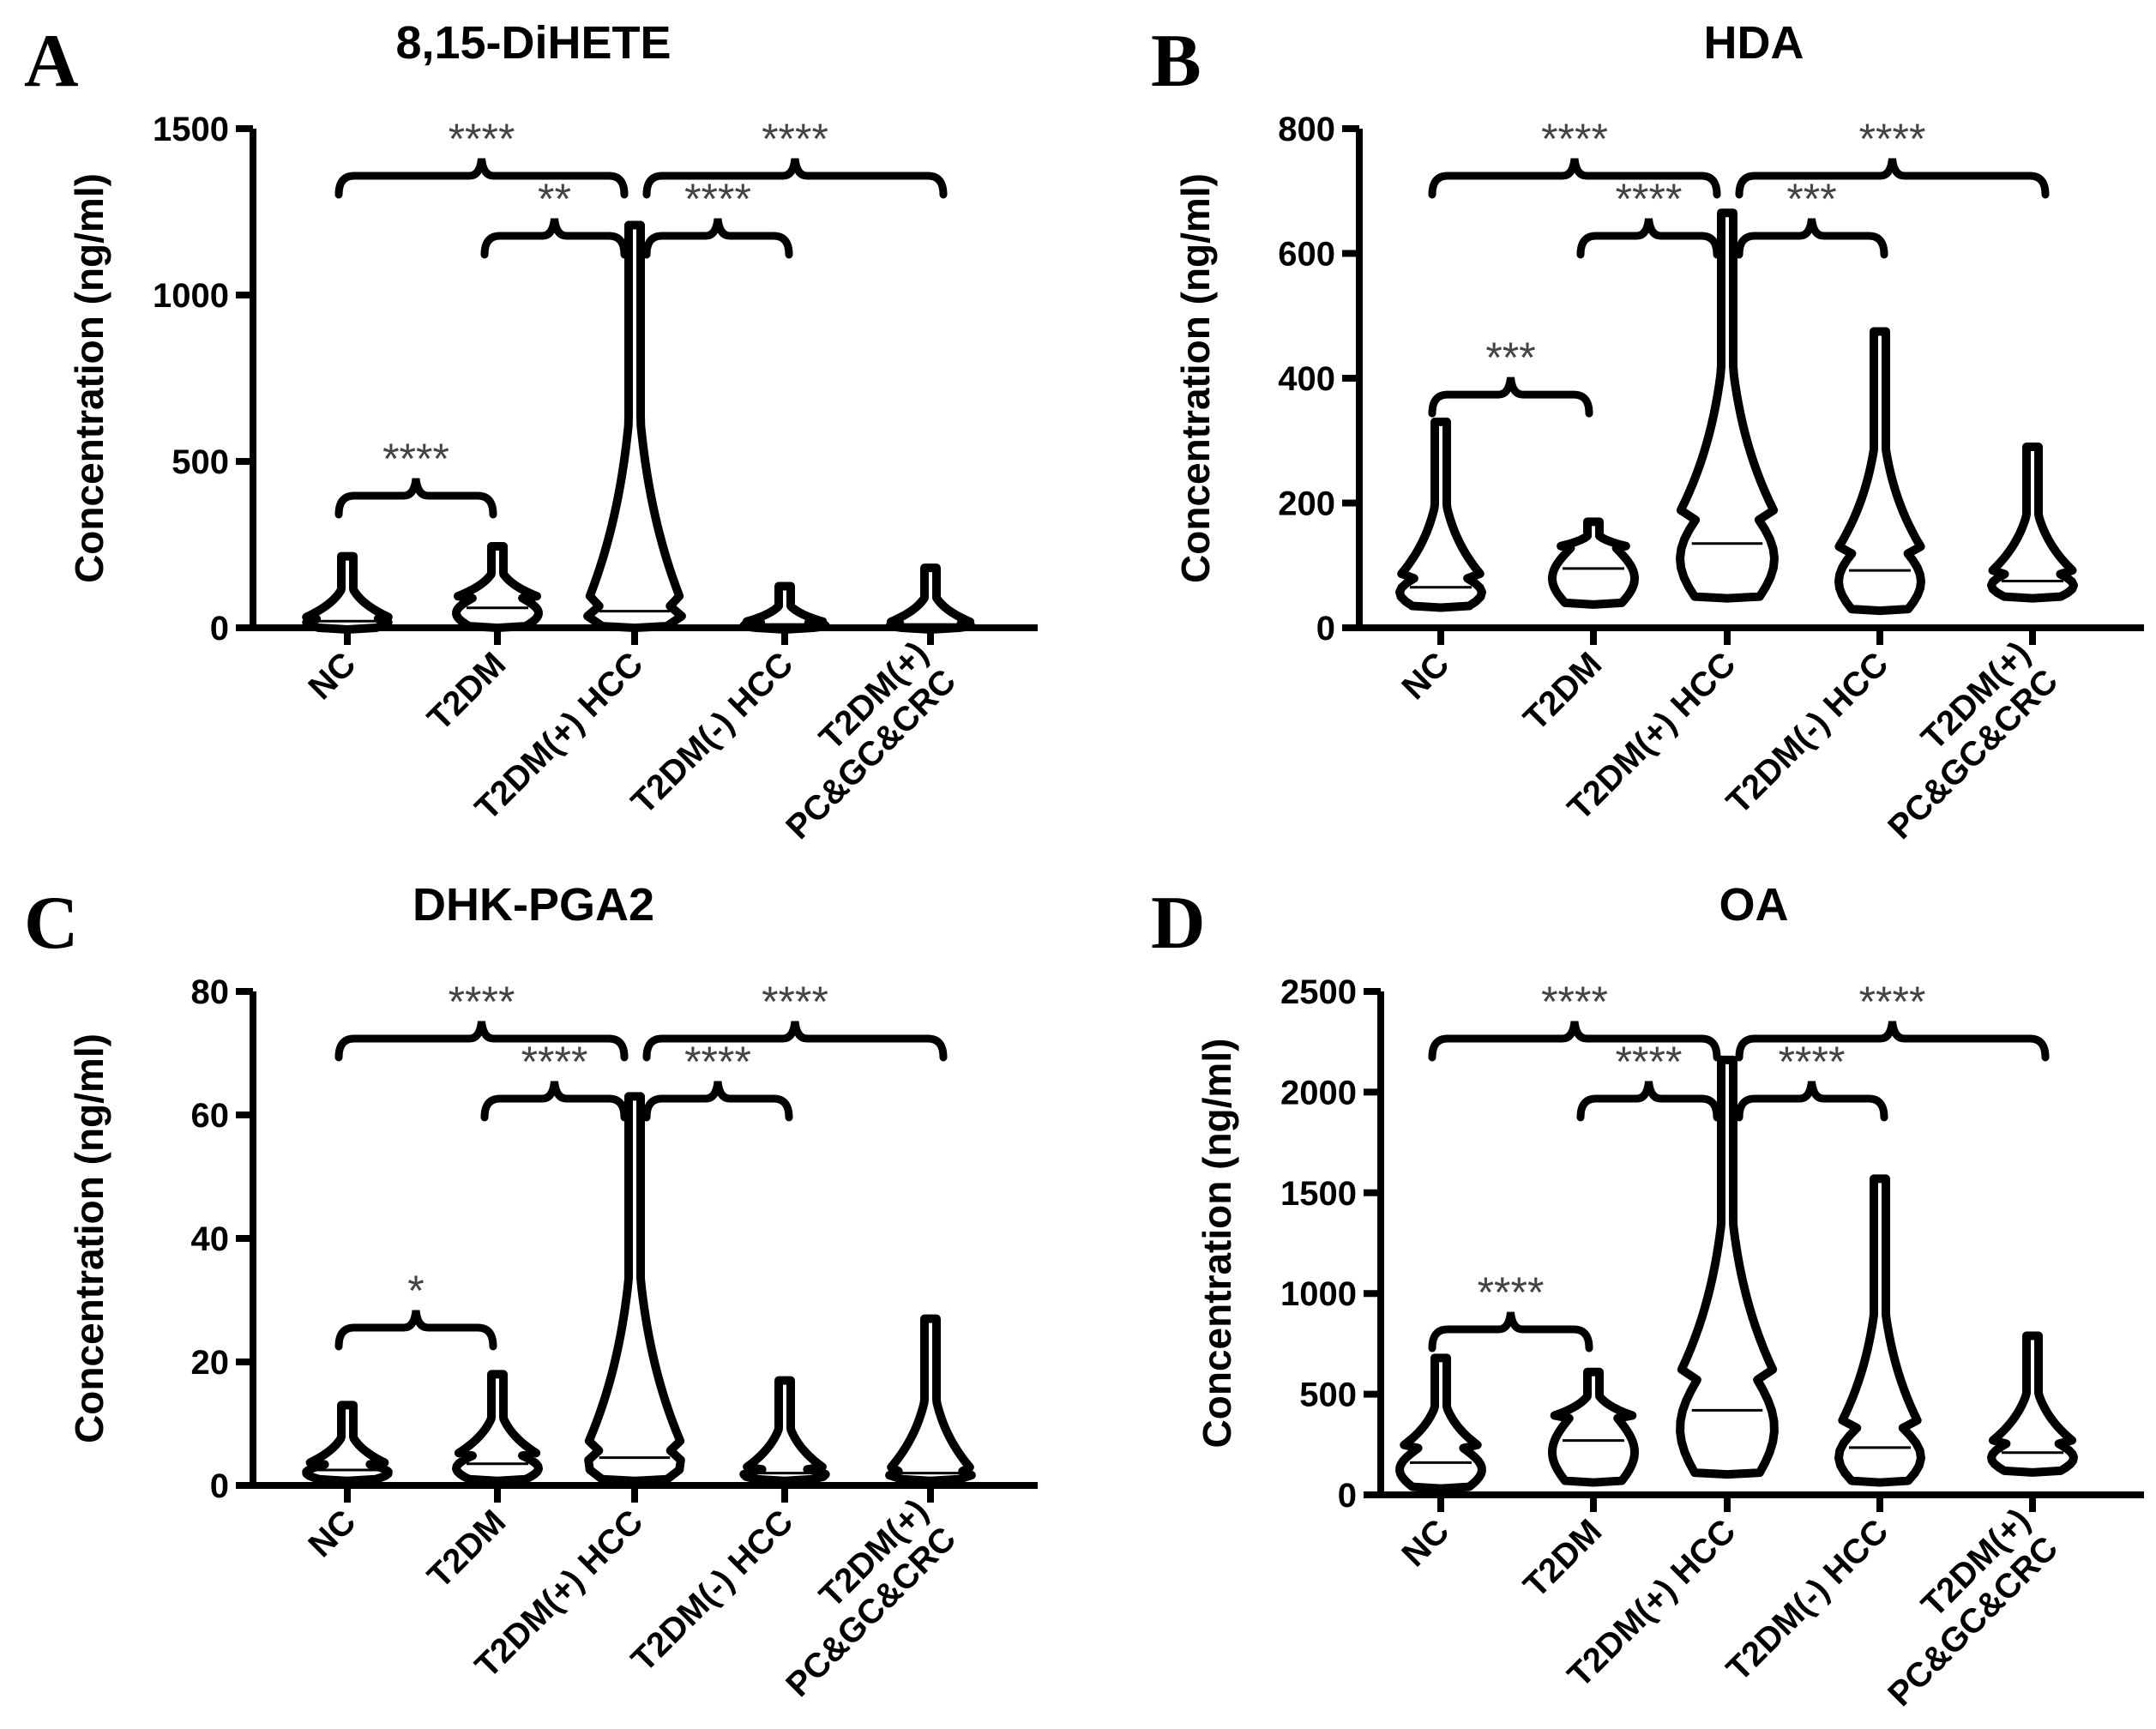  What do you see at coordinates (1318, 1093) in the screenshot?
I see `y-tick-label: 2000` at bounding box center [1318, 1093].